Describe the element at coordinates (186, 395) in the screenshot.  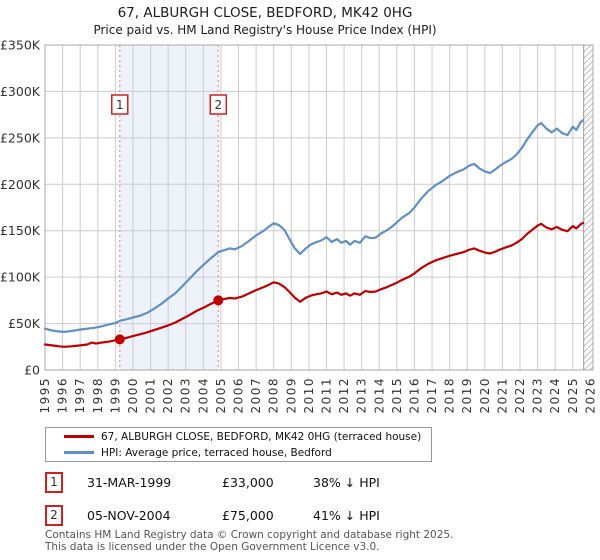
I see `year-label-2003: 2003` at that location.